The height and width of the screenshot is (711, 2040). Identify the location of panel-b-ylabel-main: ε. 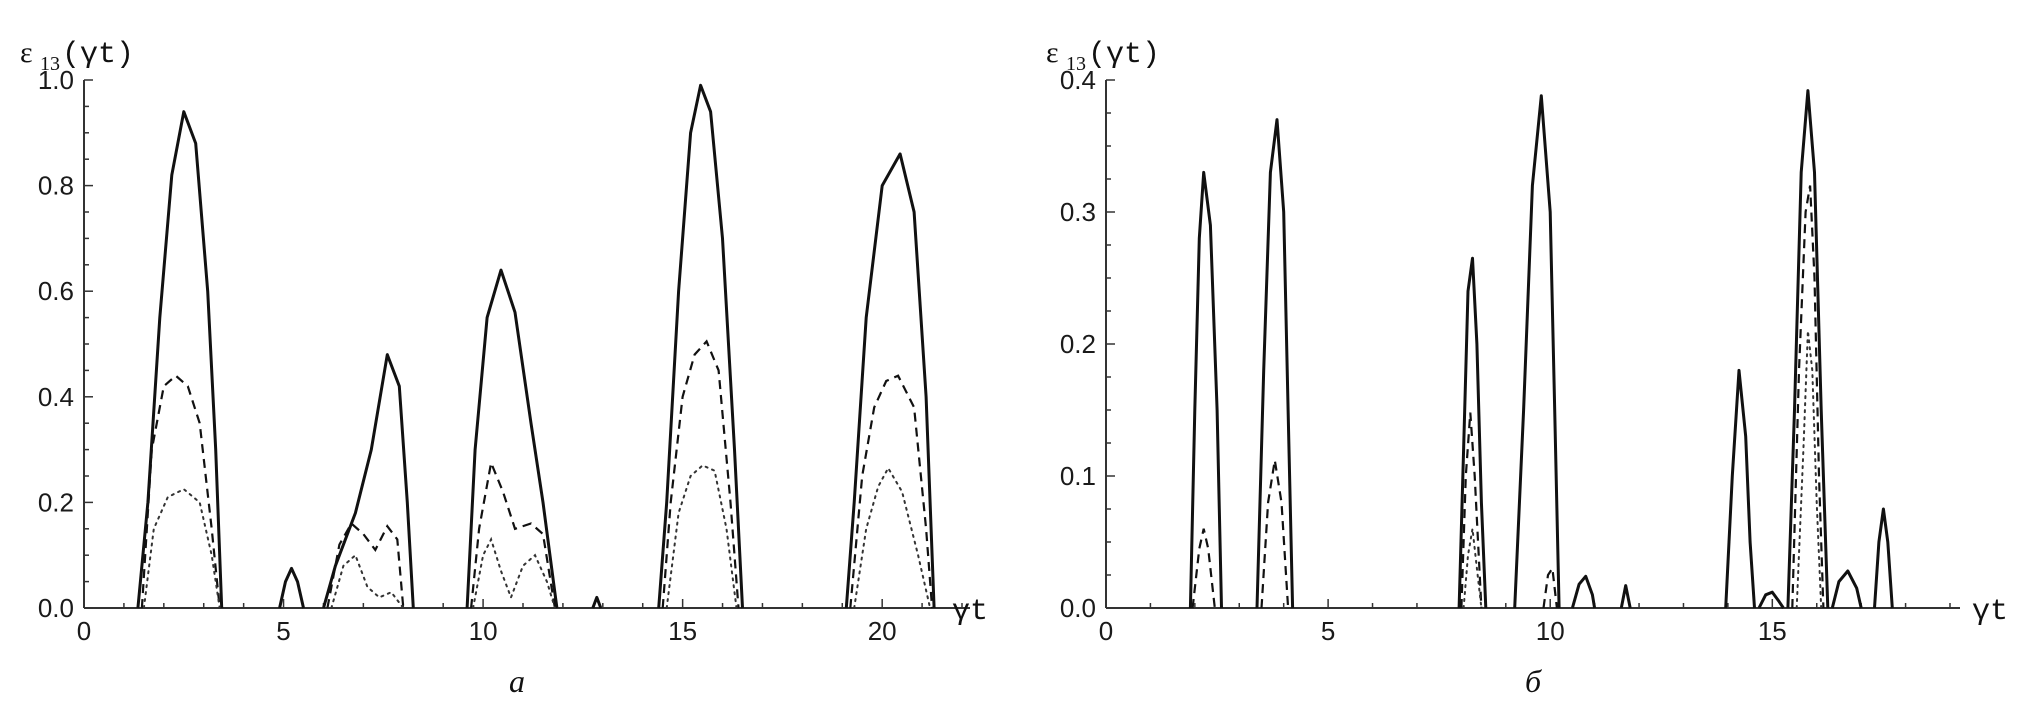
(1052, 52).